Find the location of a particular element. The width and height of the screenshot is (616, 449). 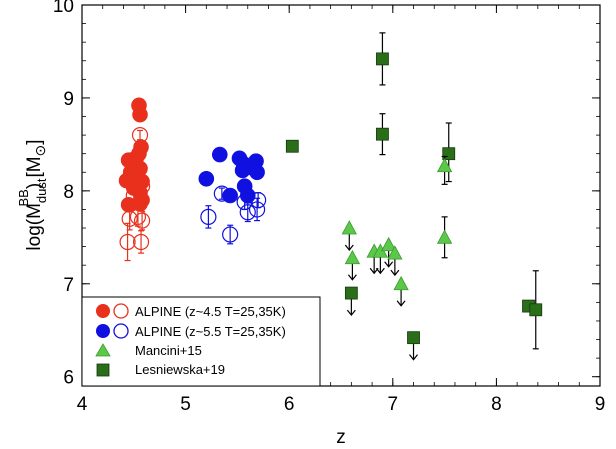

x-tick-label: 6 is located at coordinates (289, 404).